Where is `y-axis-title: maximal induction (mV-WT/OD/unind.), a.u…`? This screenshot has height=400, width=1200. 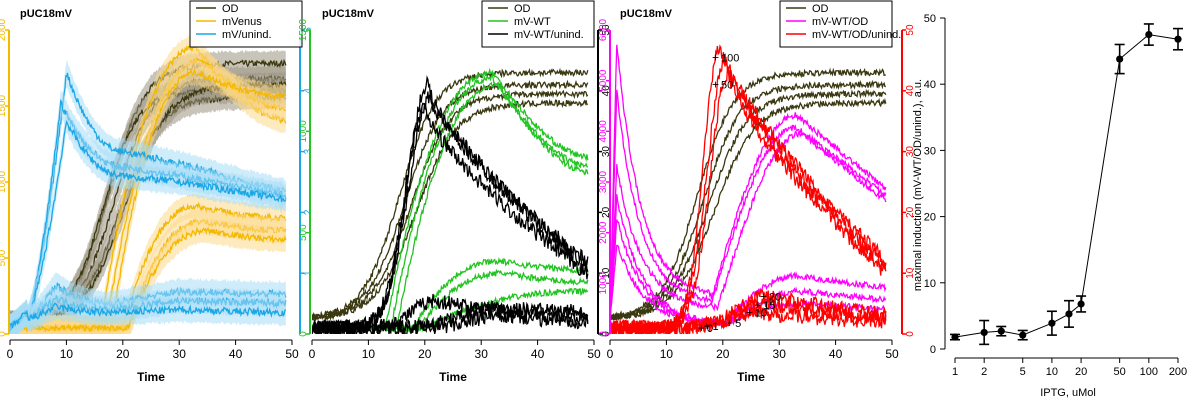
y-axis-title: maximal induction (mV-WT/OD/unind.), a.u… is located at coordinates (918, 185).